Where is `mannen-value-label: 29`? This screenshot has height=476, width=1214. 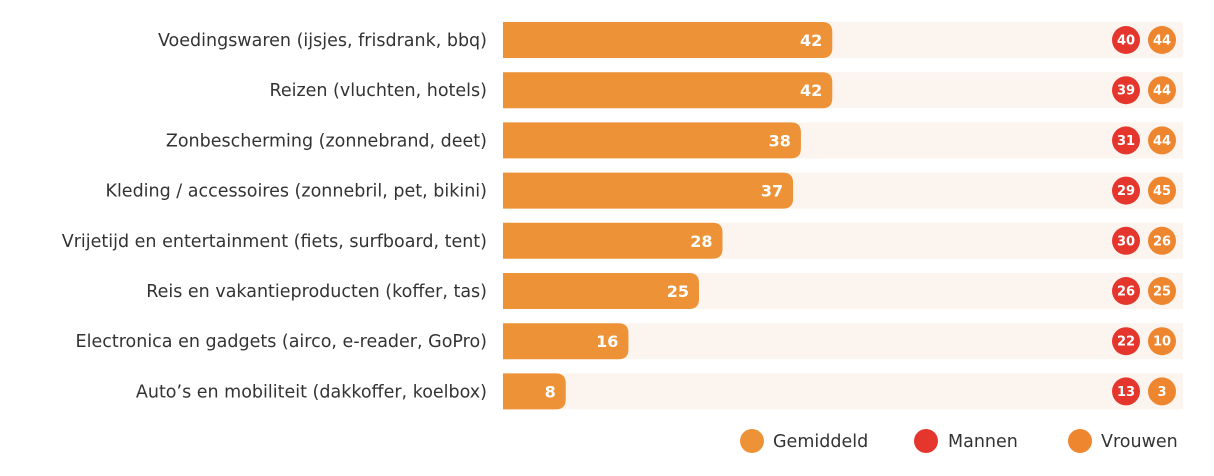 mannen-value-label: 29 is located at coordinates (1126, 191).